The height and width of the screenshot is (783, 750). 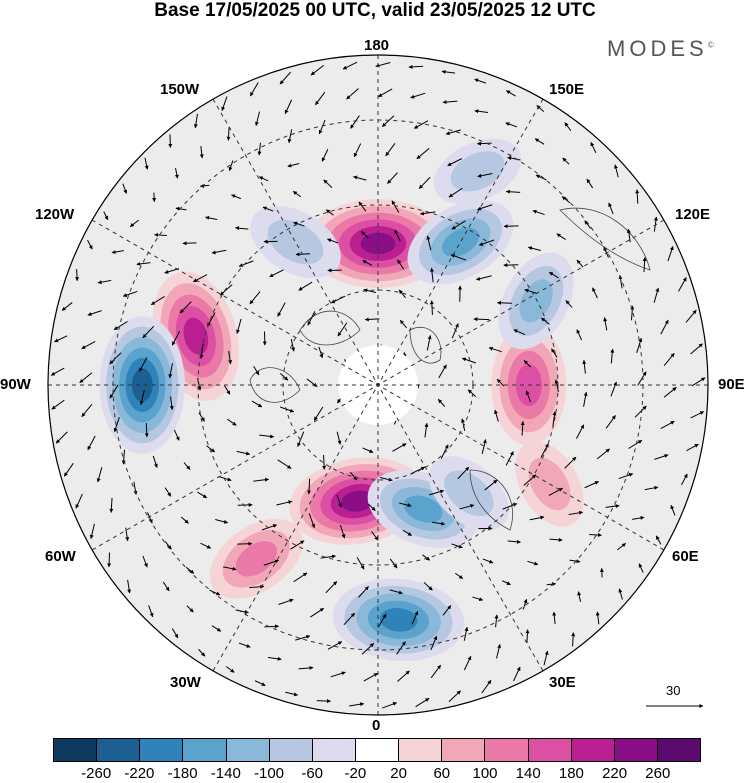 I want to click on colorbar-tick-label: -100, so click(x=269, y=773).